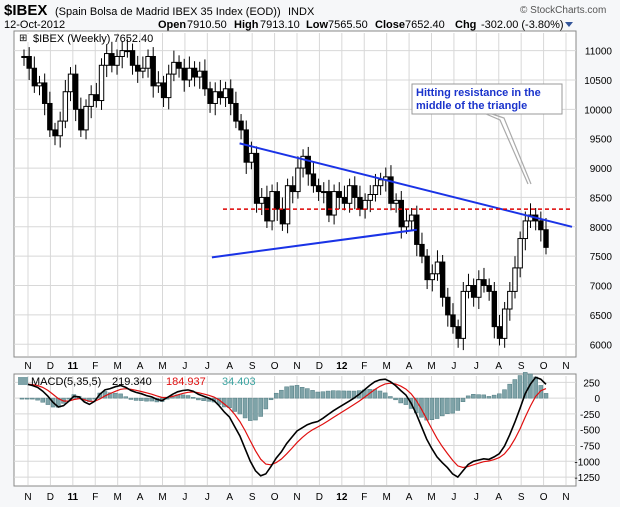 The image size is (620, 507). I want to click on macd-x-tick-label: D, so click(50, 497).